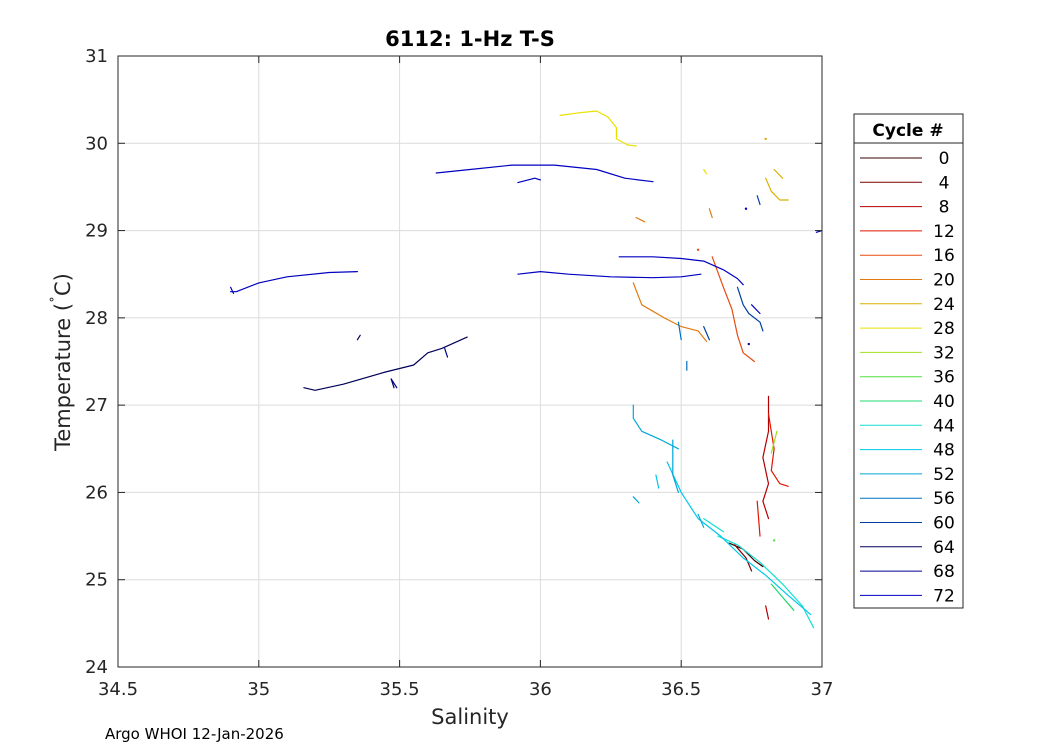 Image resolution: width=1050 pixels, height=750 pixels. What do you see at coordinates (944, 524) in the screenshot?
I see `legend-entry: 60` at bounding box center [944, 524].